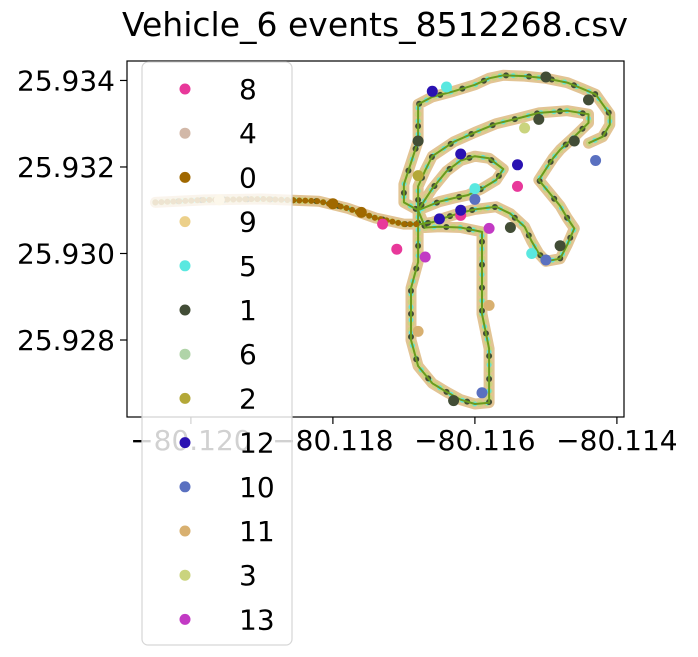 Image resolution: width=698 pixels, height=657 pixels. I want to click on legend-label-12: 12, so click(257, 443).